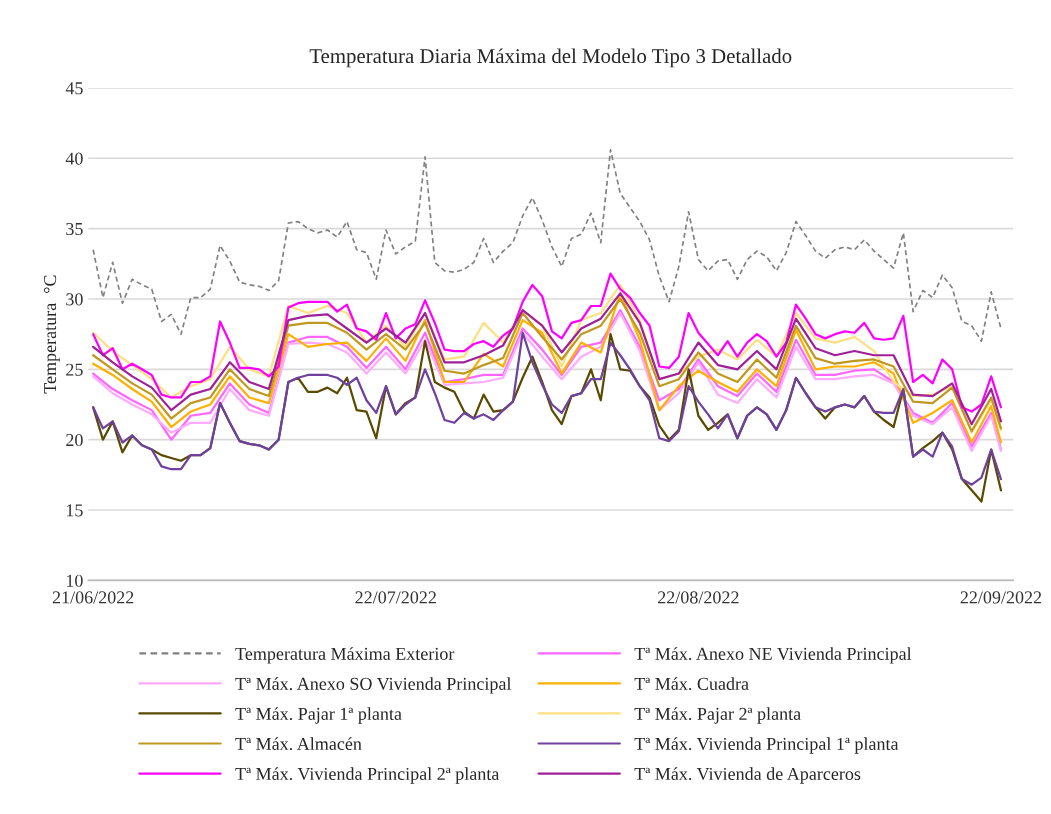  Describe the element at coordinates (51, 334) in the screenshot. I see `y-axis-title: Temperatura °C` at that location.